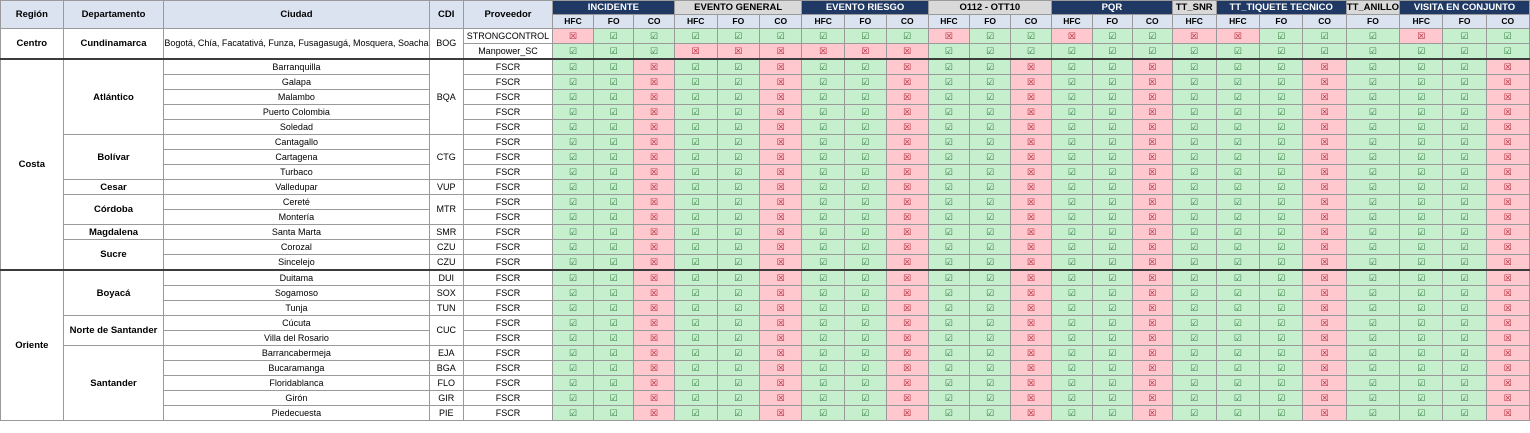  What do you see at coordinates (990, 7) in the screenshot?
I see `group-header: O112 - OTT10` at bounding box center [990, 7].